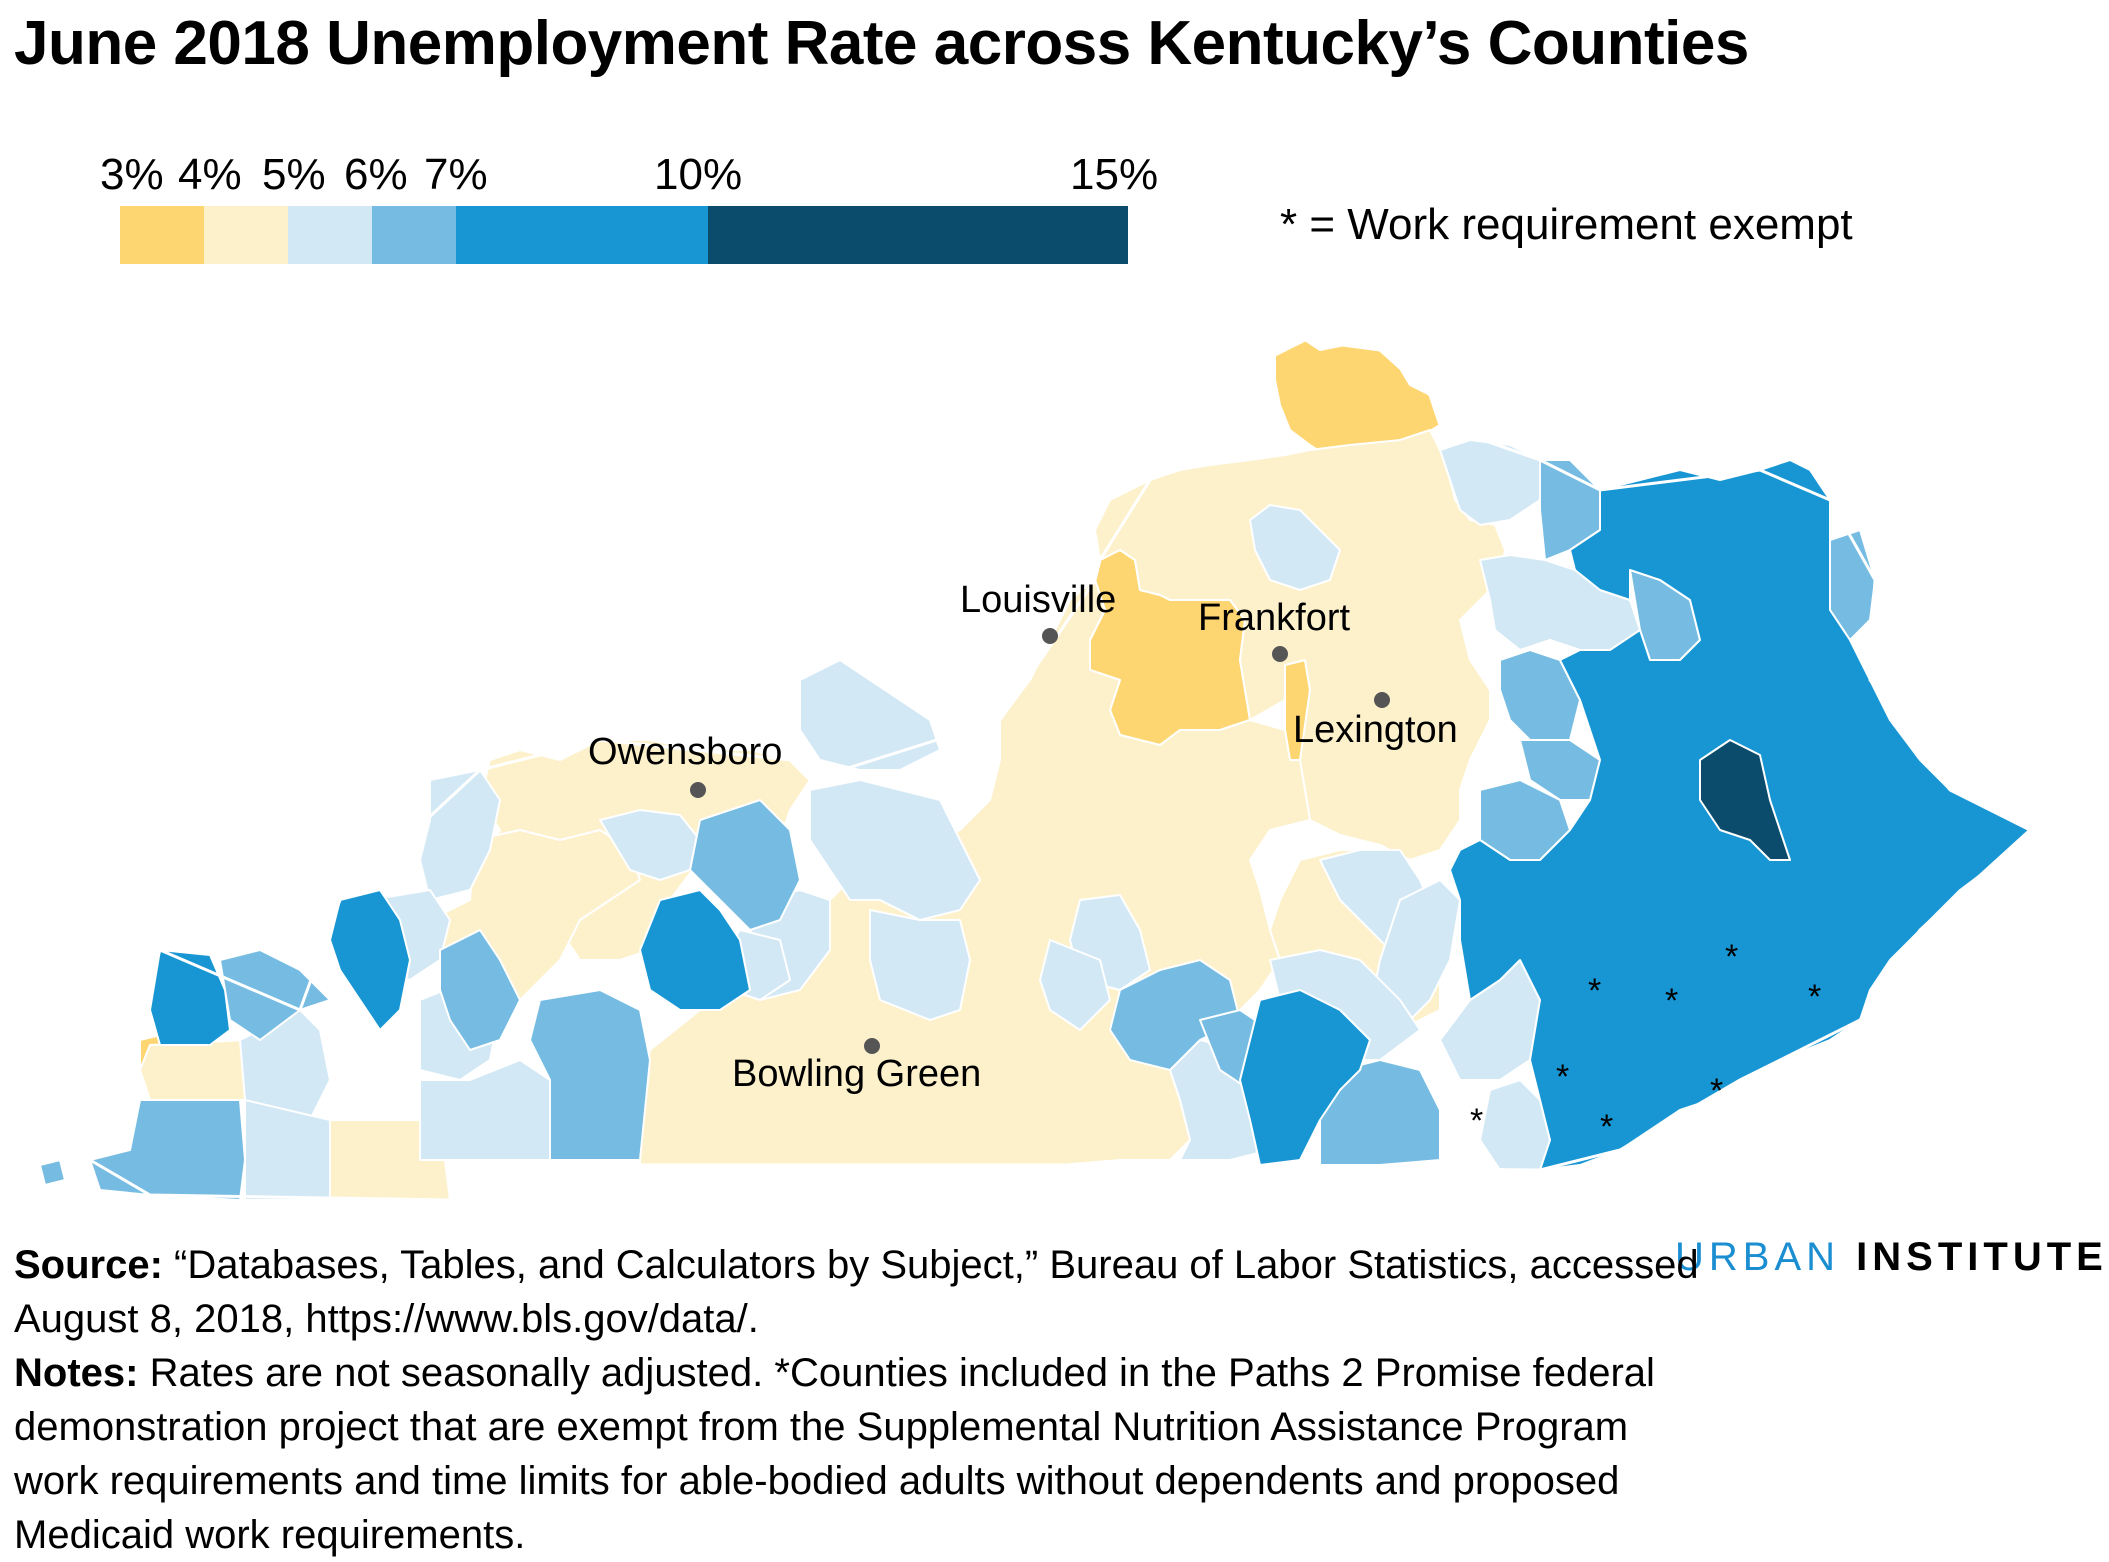  Describe the element at coordinates (1375, 730) in the screenshot. I see `city-label-lexington: Lexington` at that location.